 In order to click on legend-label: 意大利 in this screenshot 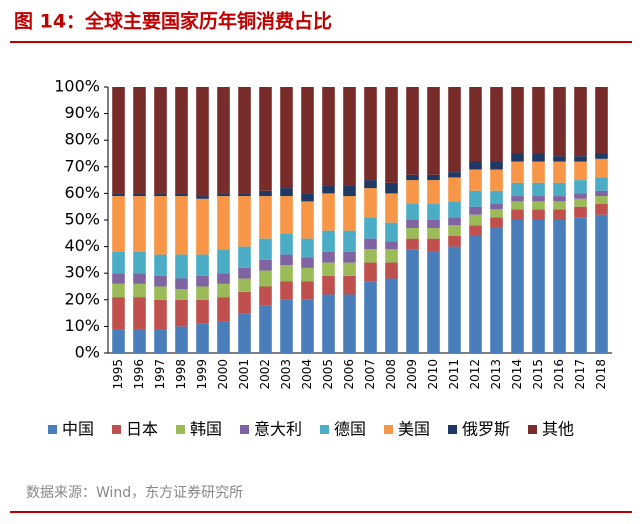, I will do `click(278, 429)`.